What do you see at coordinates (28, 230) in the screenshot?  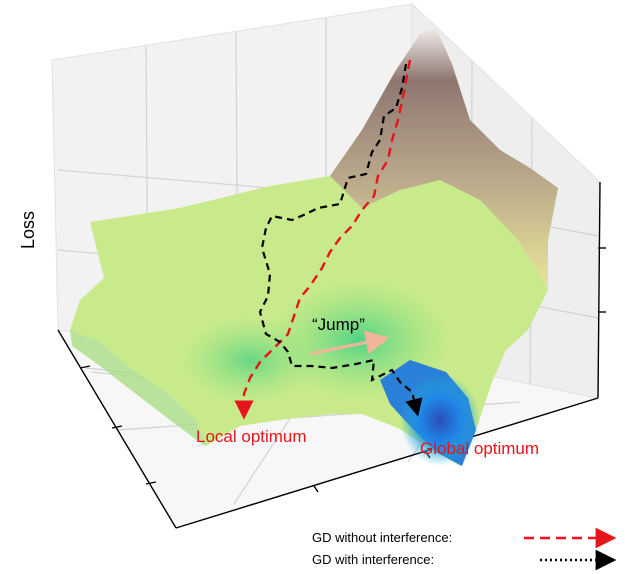 I see `z-axis-label: Loss` at bounding box center [28, 230].